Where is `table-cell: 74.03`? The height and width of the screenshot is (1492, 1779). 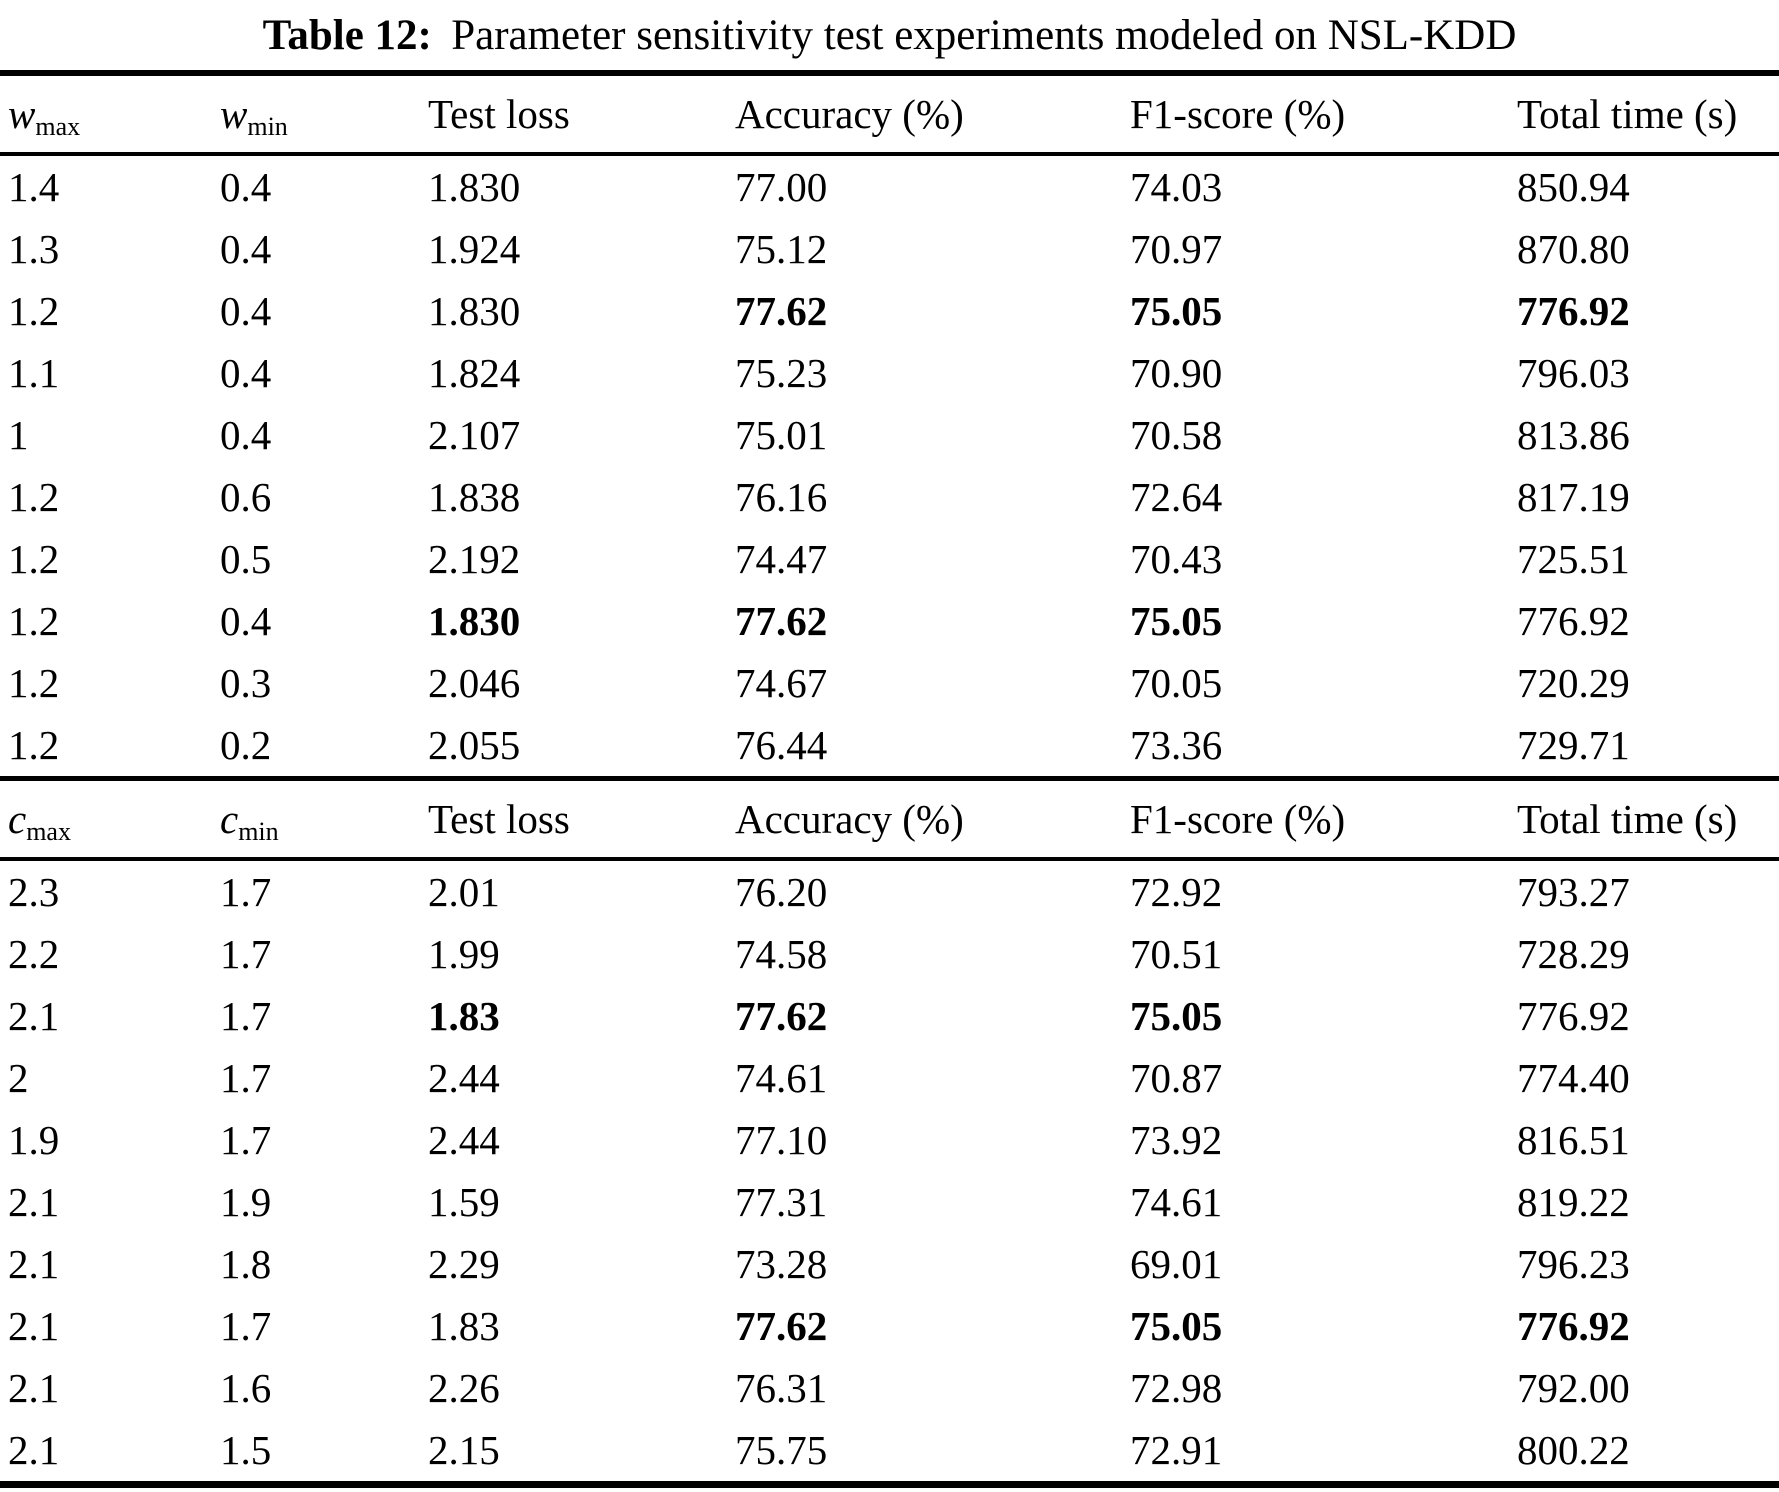 table-cell: 74.03 is located at coordinates (1176, 187).